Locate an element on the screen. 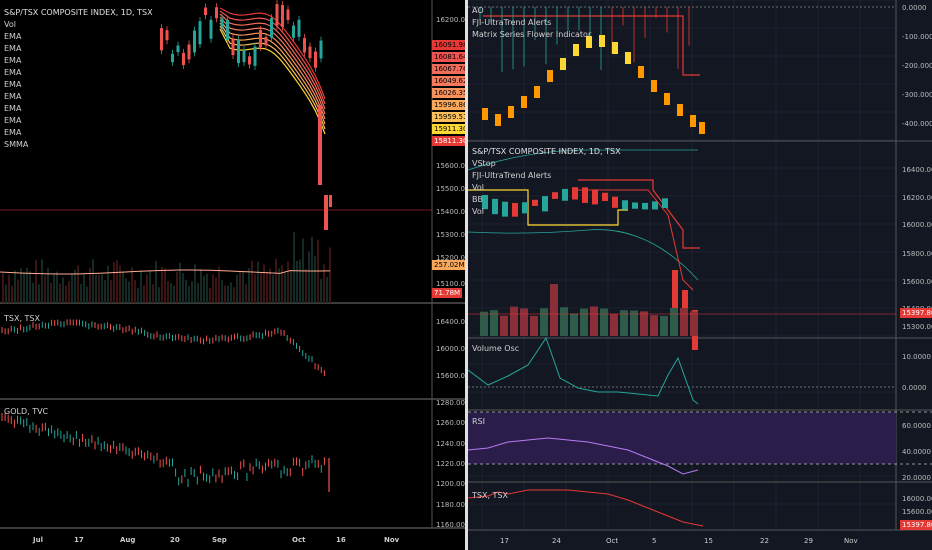  right-x-tick: 5 is located at coordinates (654, 541).